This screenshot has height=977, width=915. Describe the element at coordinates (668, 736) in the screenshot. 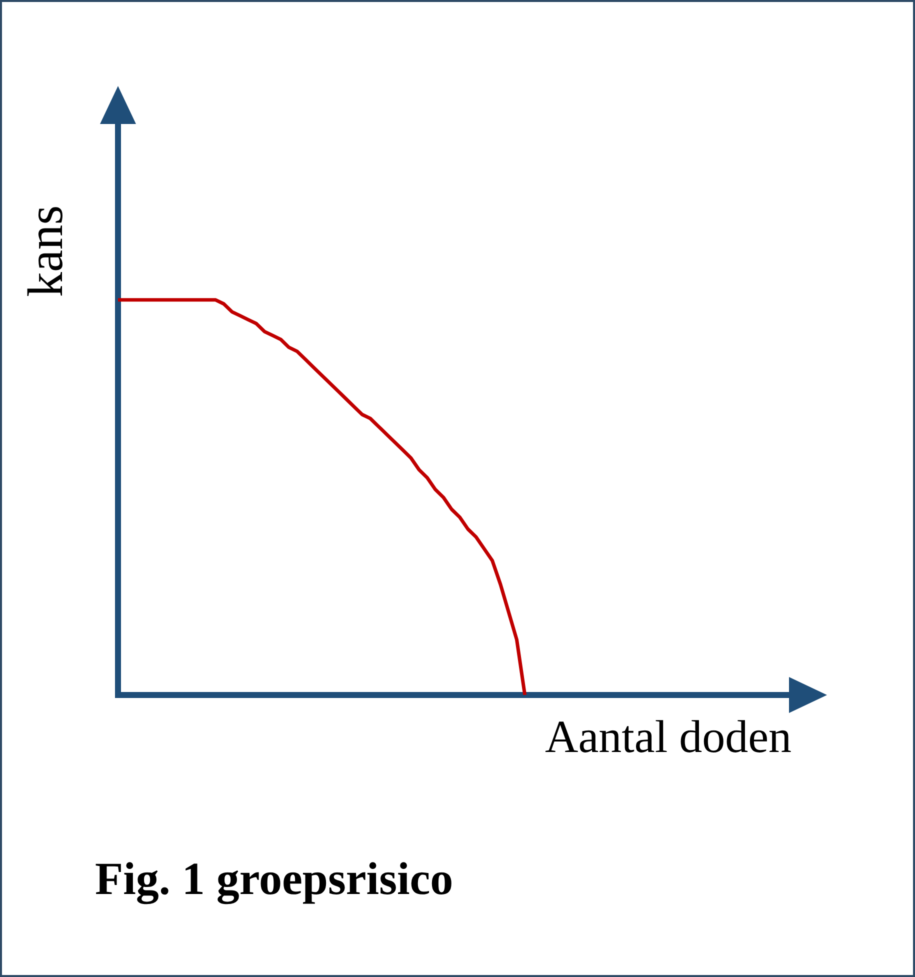

I see `x-axis-title: Aantal doden` at that location.